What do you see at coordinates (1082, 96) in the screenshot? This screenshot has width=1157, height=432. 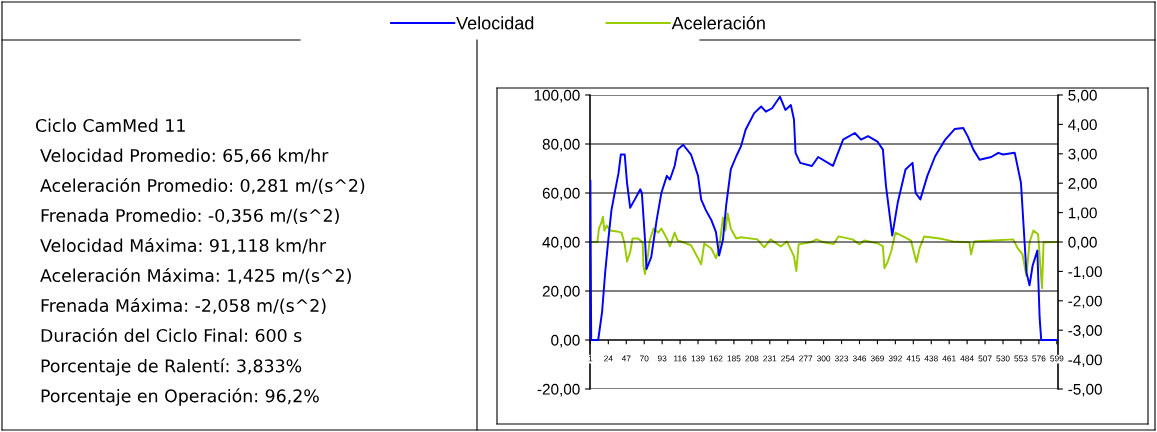 I see `y2-tick-label: 5,00` at bounding box center [1082, 96].